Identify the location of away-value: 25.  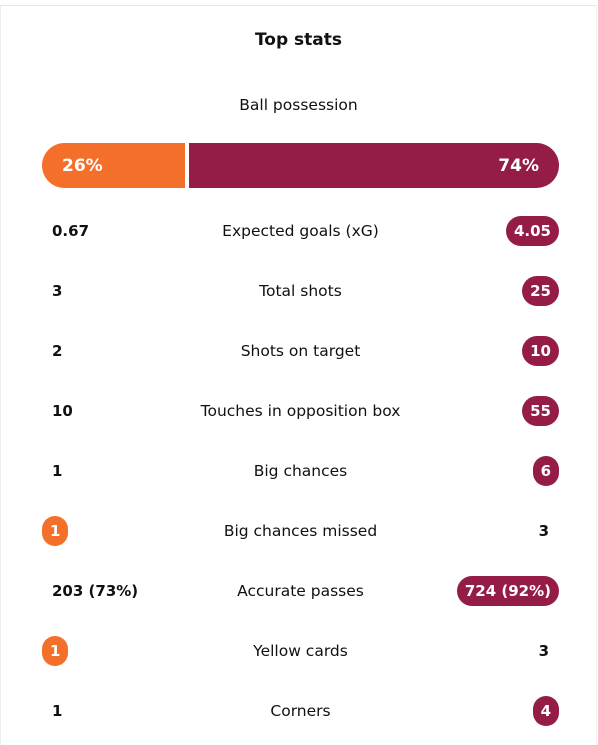
(540, 291).